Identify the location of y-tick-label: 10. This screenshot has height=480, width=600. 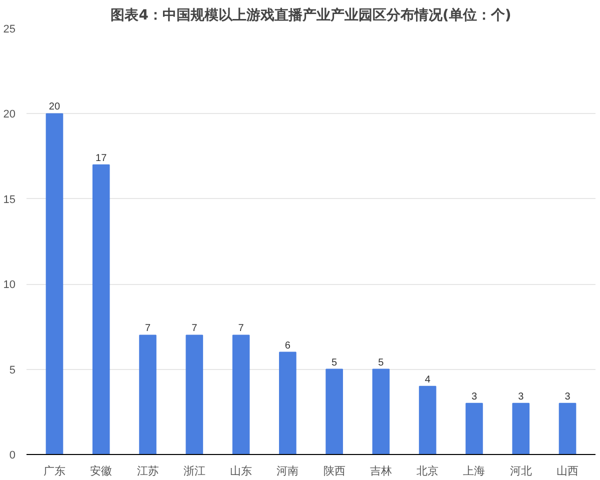
(9, 285).